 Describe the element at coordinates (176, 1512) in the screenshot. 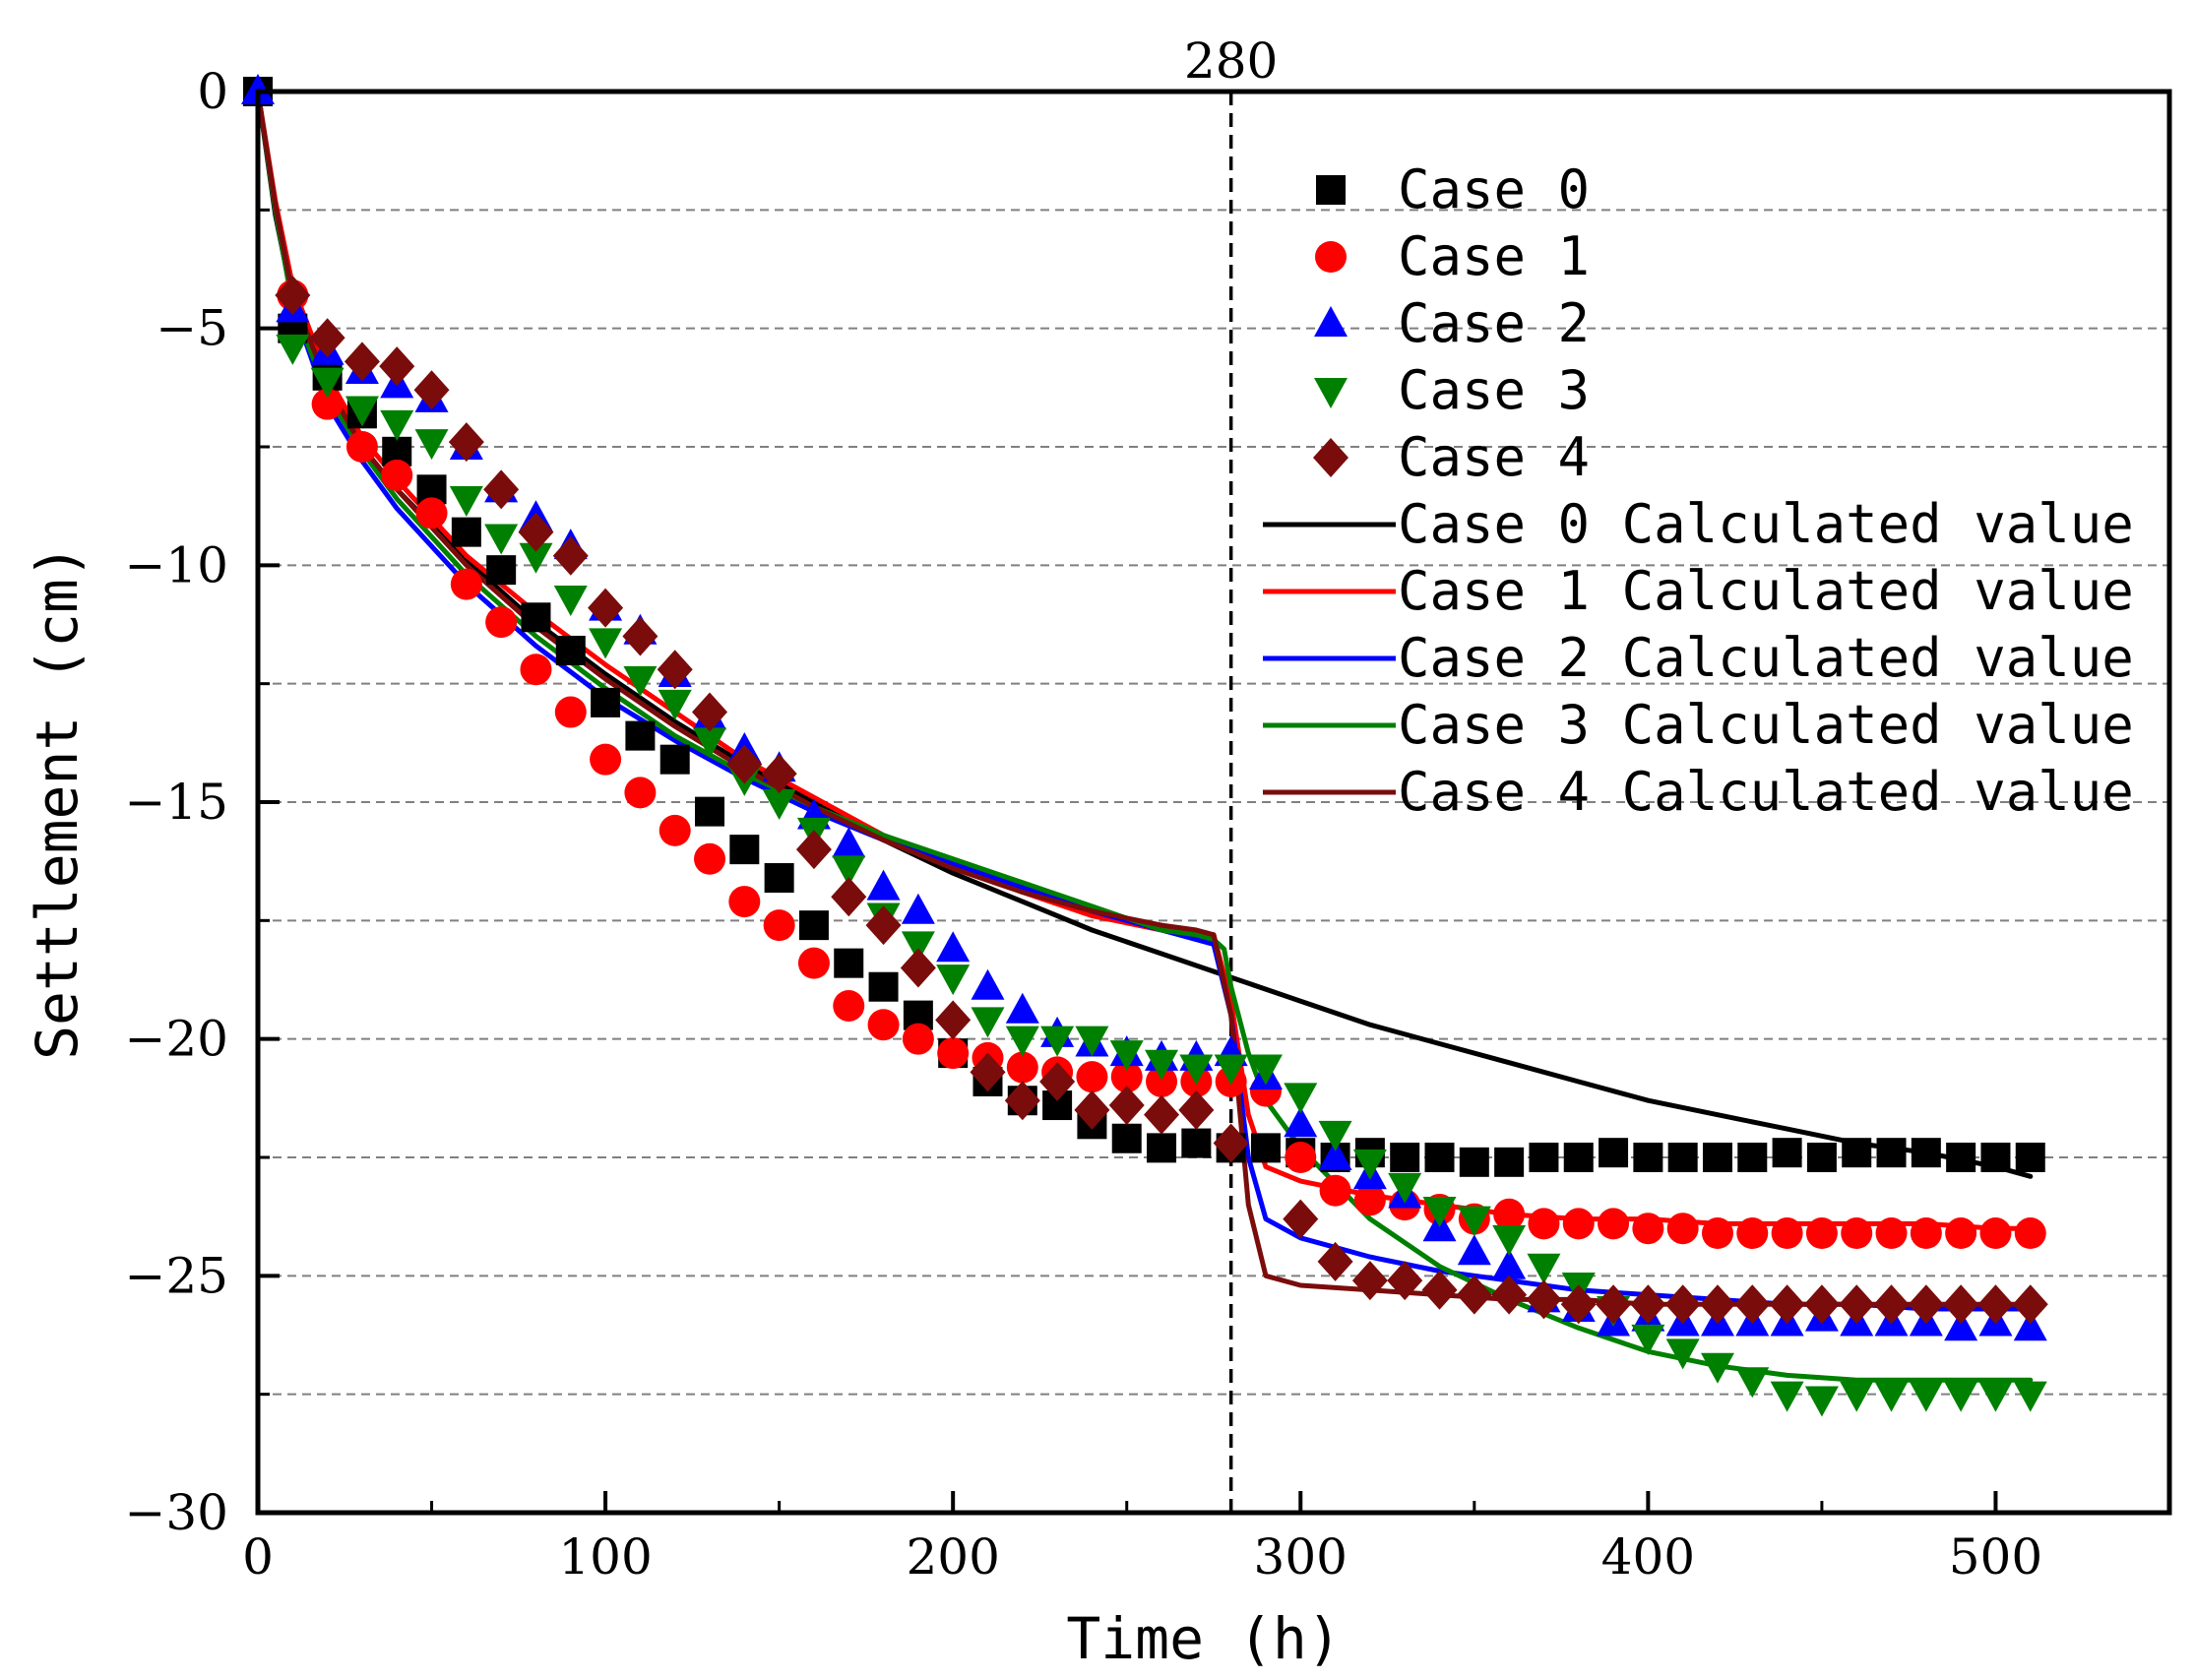

I see `y-tick-label: −30` at that location.